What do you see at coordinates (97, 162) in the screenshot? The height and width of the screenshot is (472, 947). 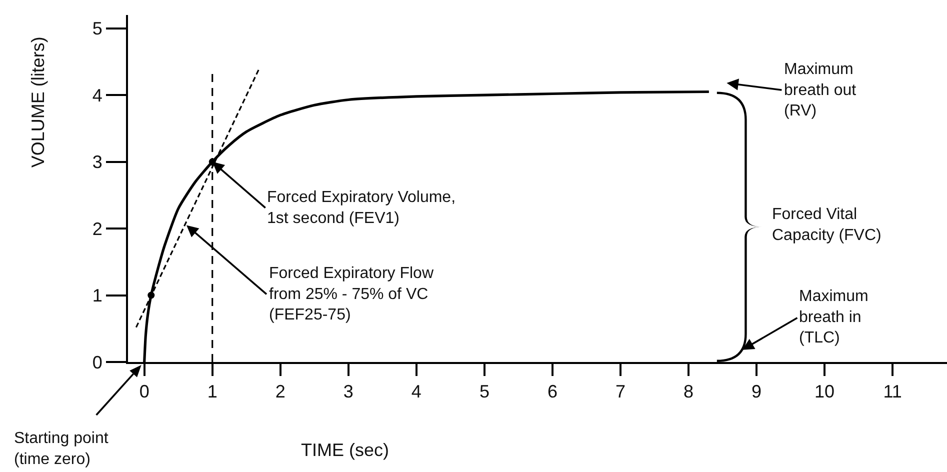 I see `y-tick-label: 3` at bounding box center [97, 162].